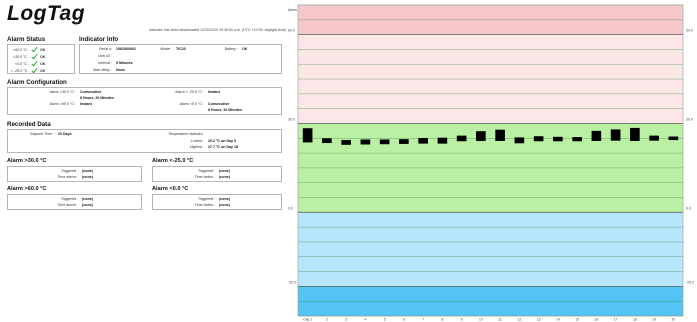 The width and height of the screenshot is (697, 322). I want to click on x-tick-label: 7, so click(423, 320).